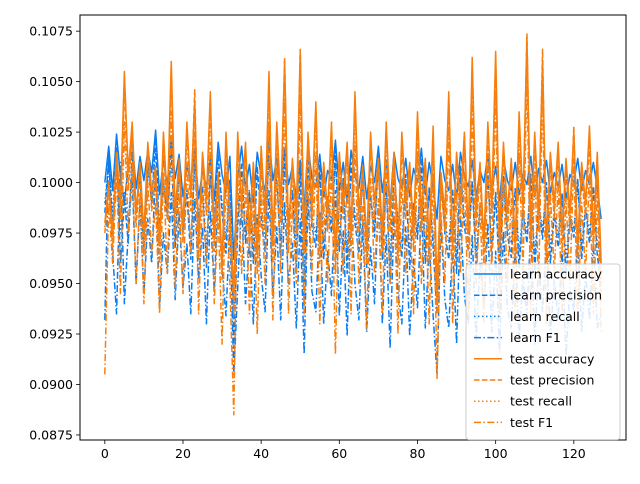  I want to click on legend-label: test recall, so click(541, 401).